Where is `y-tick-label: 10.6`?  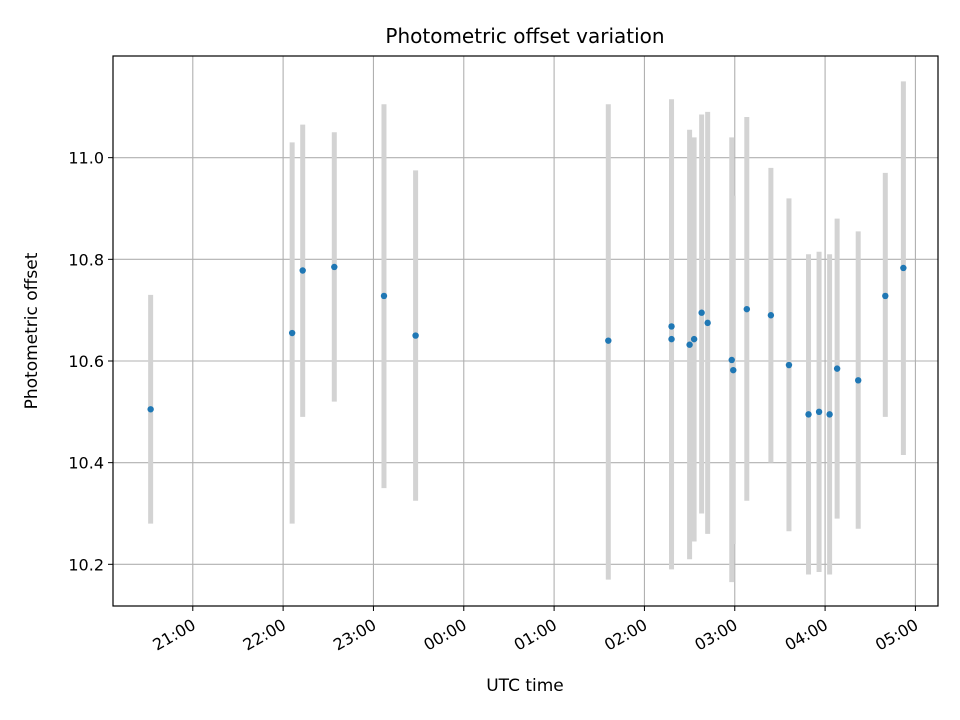 y-tick-label: 10.6 is located at coordinates (86, 361).